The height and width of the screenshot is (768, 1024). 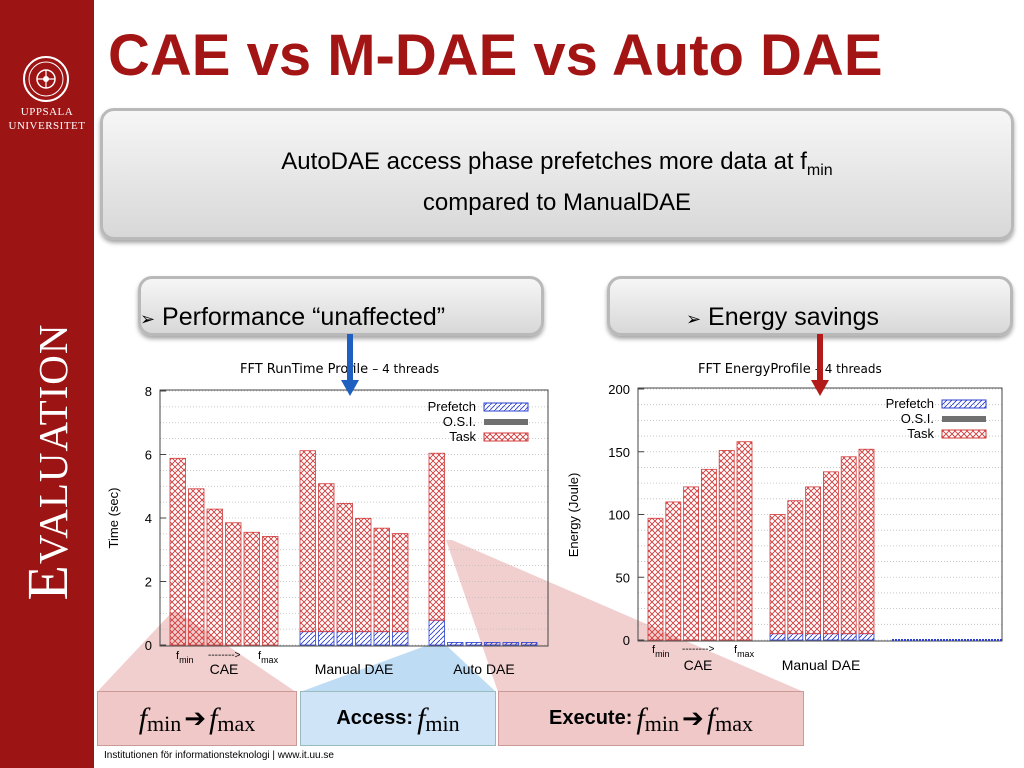 I want to click on energy-chart-title: FFT EnergyProfile – 4 threads, so click(x=790, y=369).